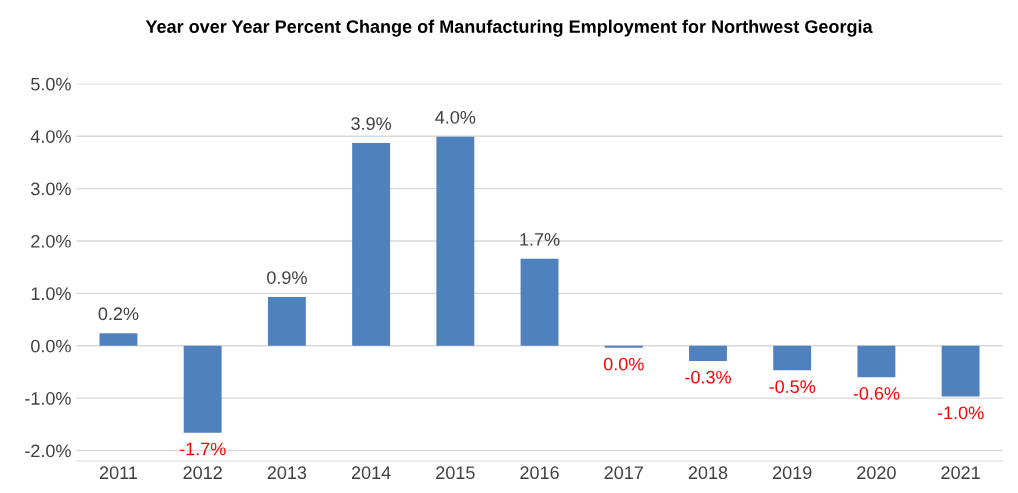 This screenshot has height=493, width=1018. What do you see at coordinates (540, 239) in the screenshot?
I see `data-label: 1.7%` at bounding box center [540, 239].